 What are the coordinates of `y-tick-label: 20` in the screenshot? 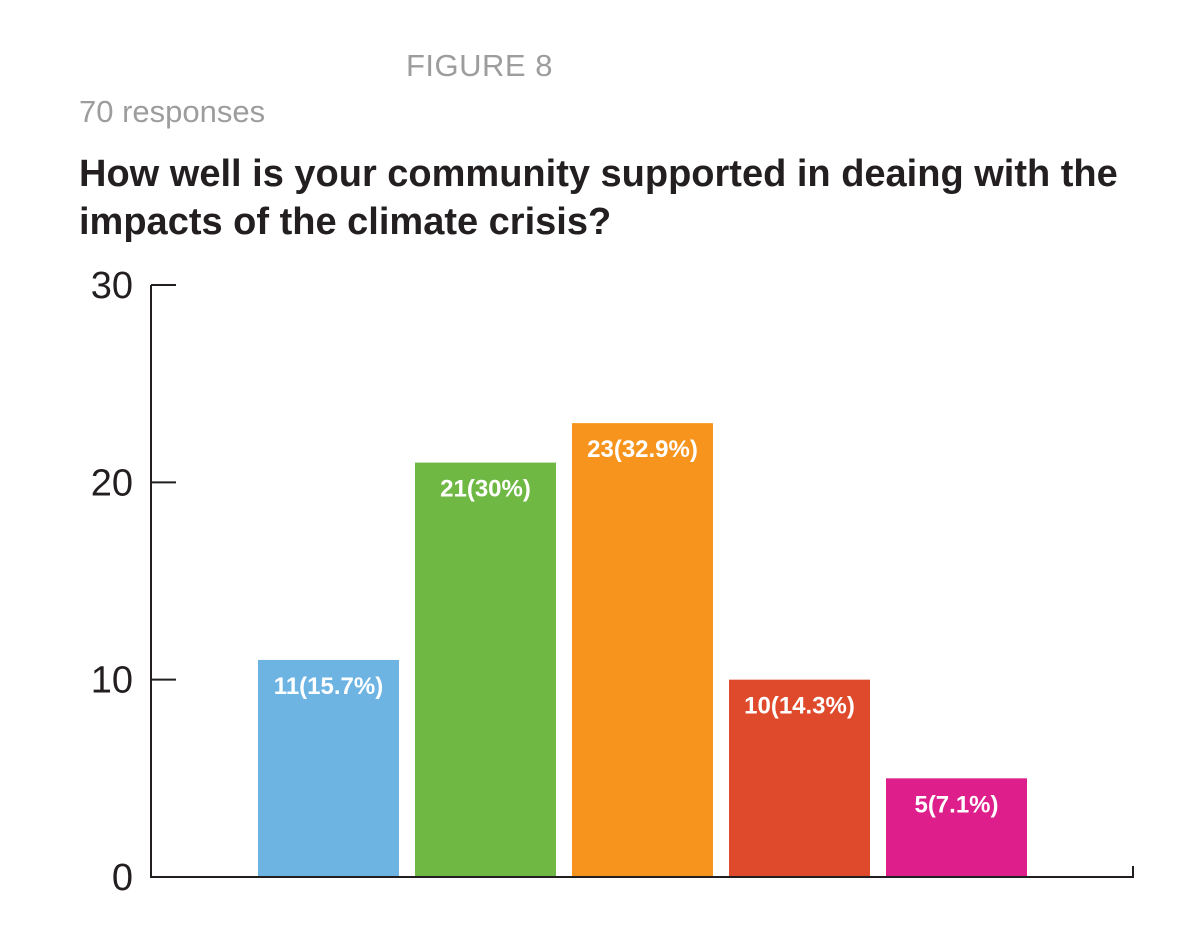 It's located at (112, 483).